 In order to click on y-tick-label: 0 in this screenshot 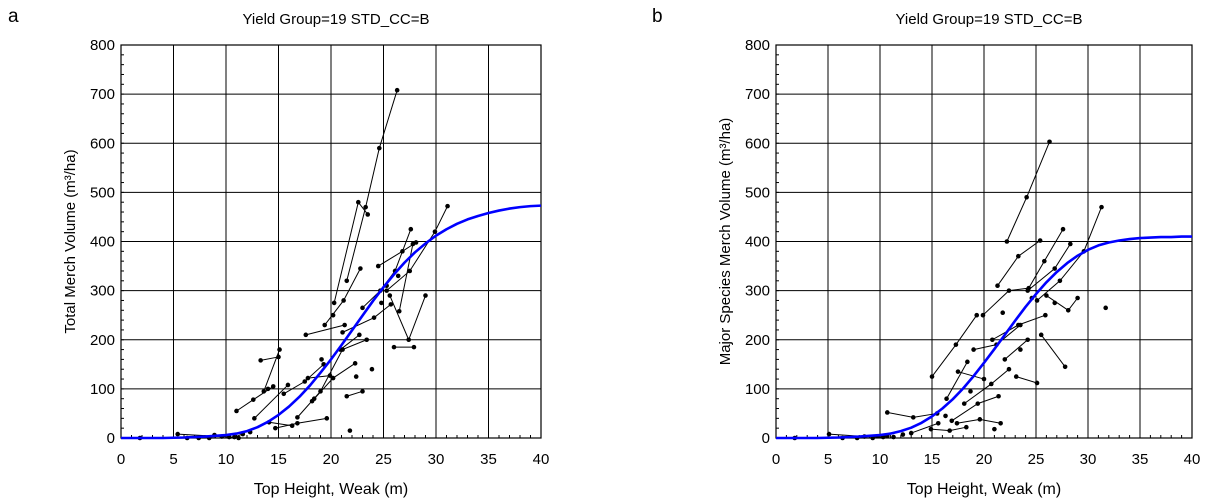, I will do `click(111, 438)`.